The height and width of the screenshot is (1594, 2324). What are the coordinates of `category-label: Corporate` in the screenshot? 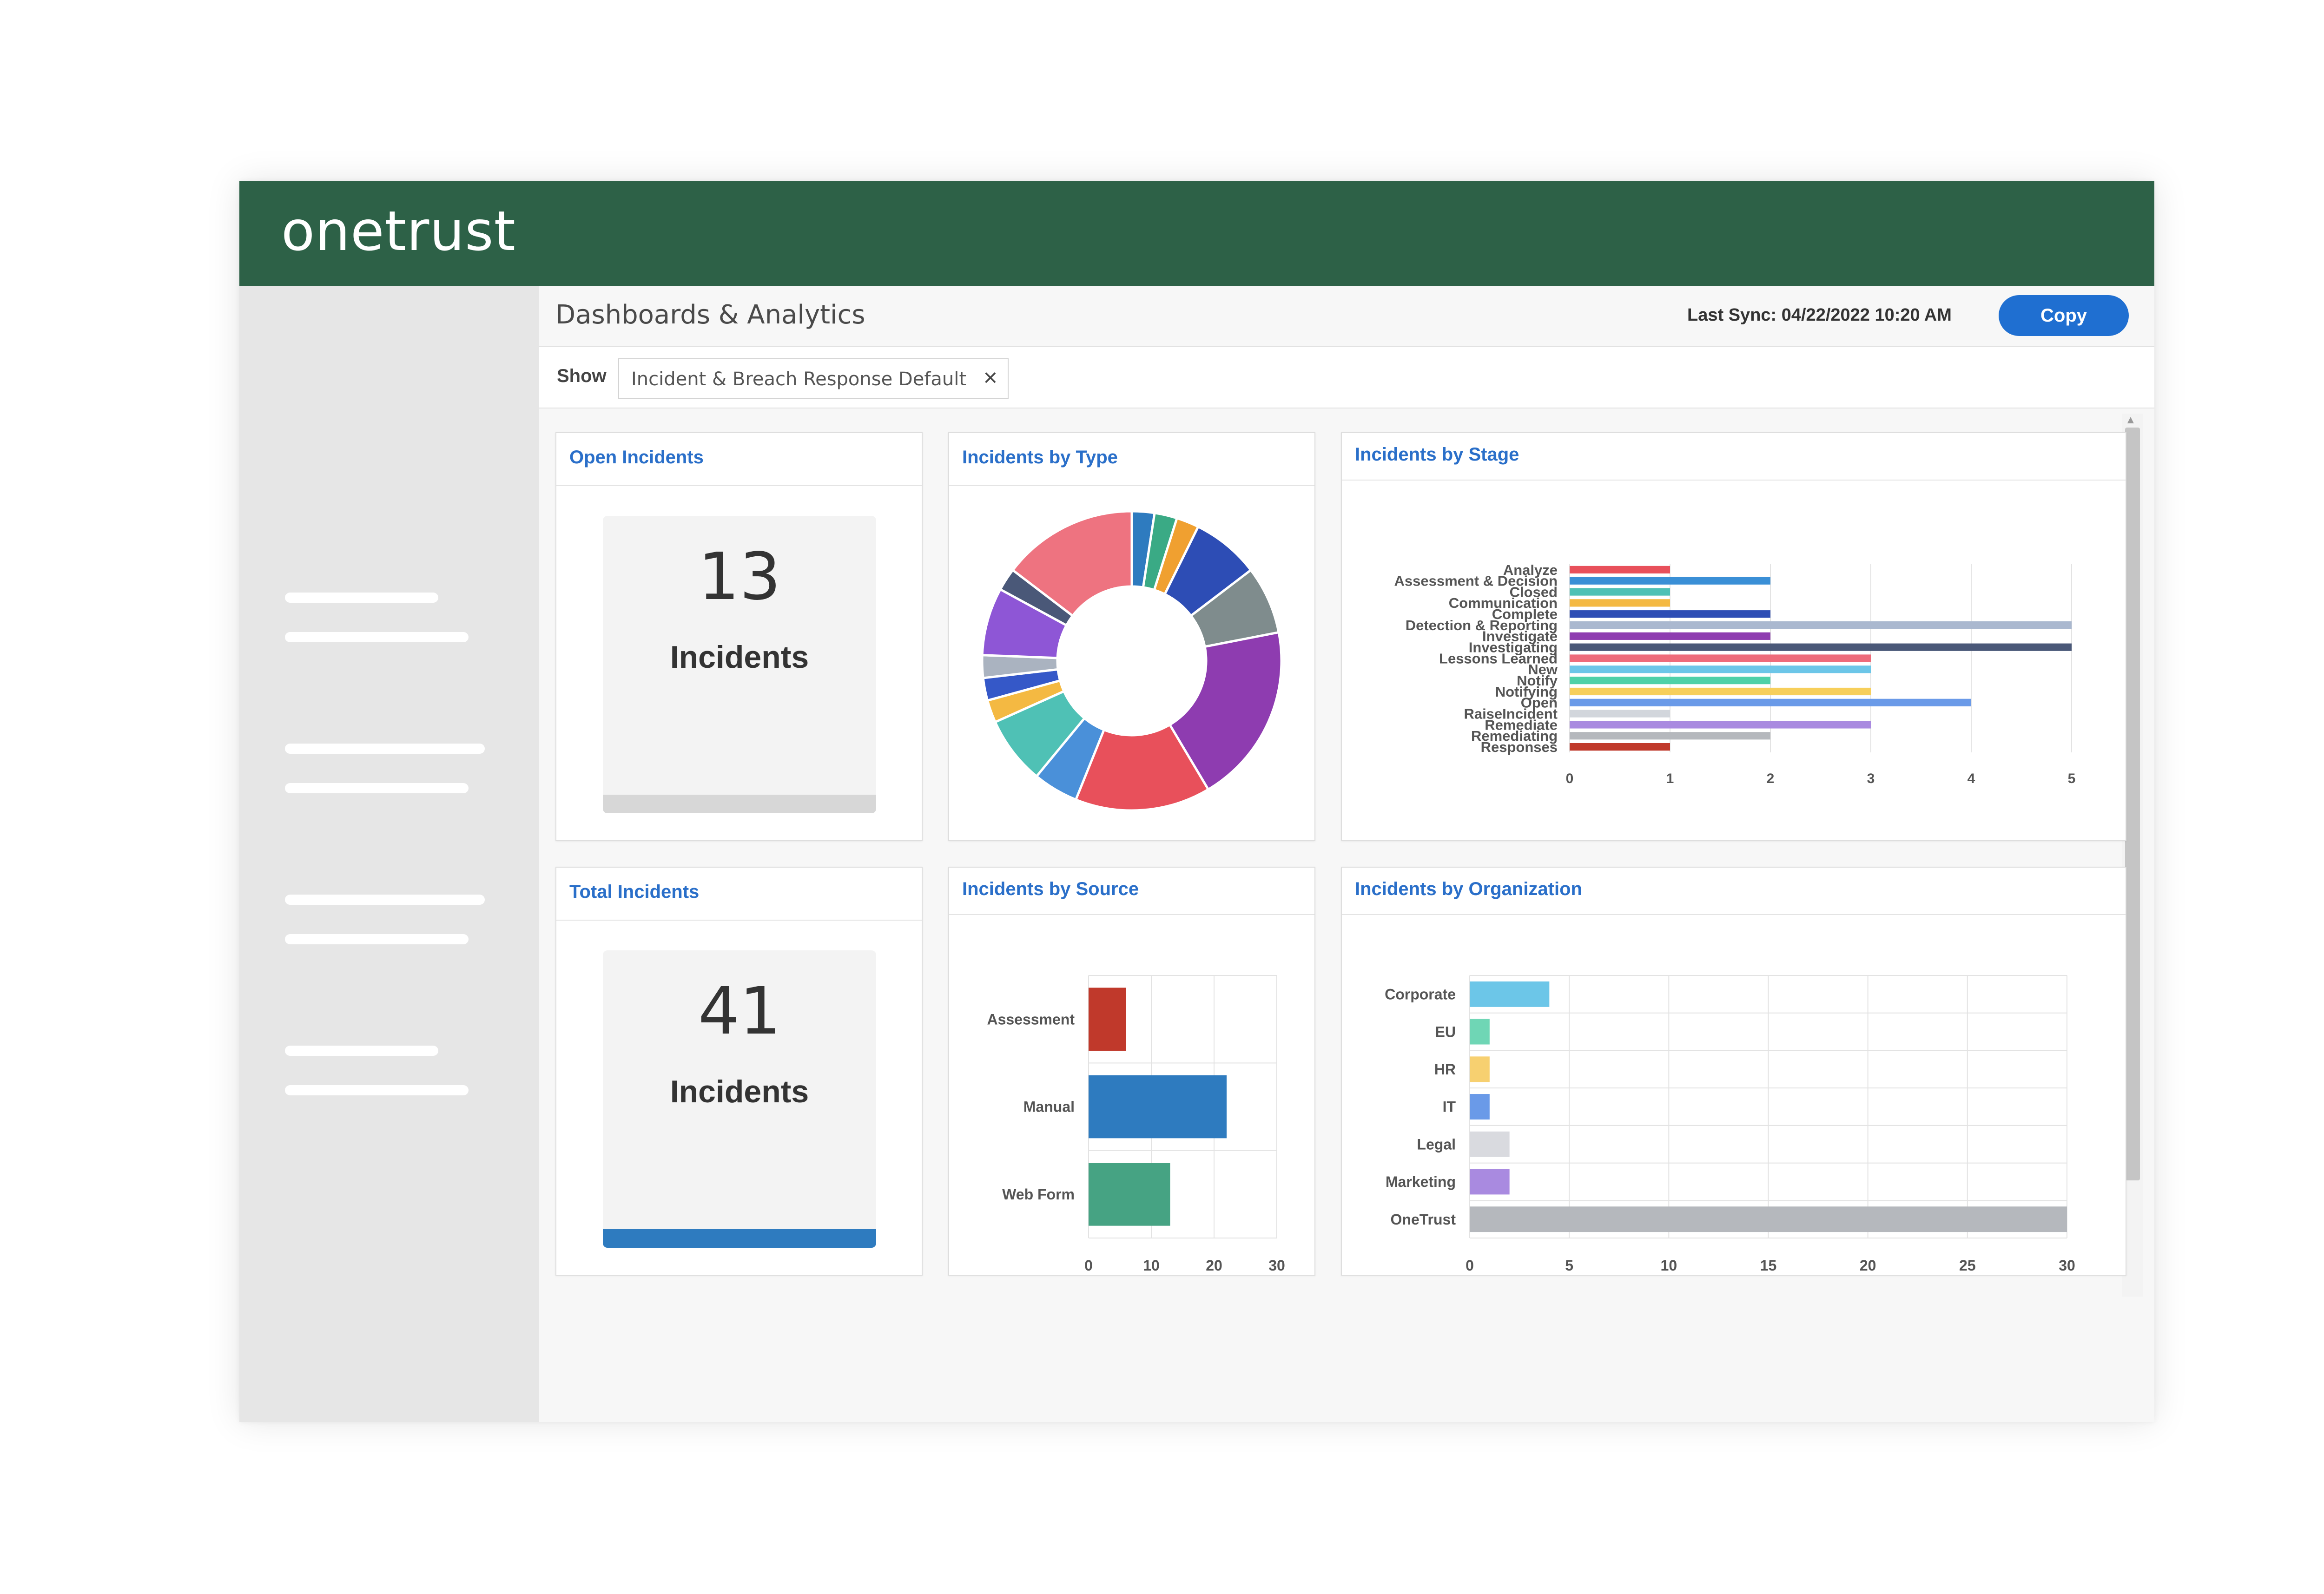 It's located at (1420, 995).